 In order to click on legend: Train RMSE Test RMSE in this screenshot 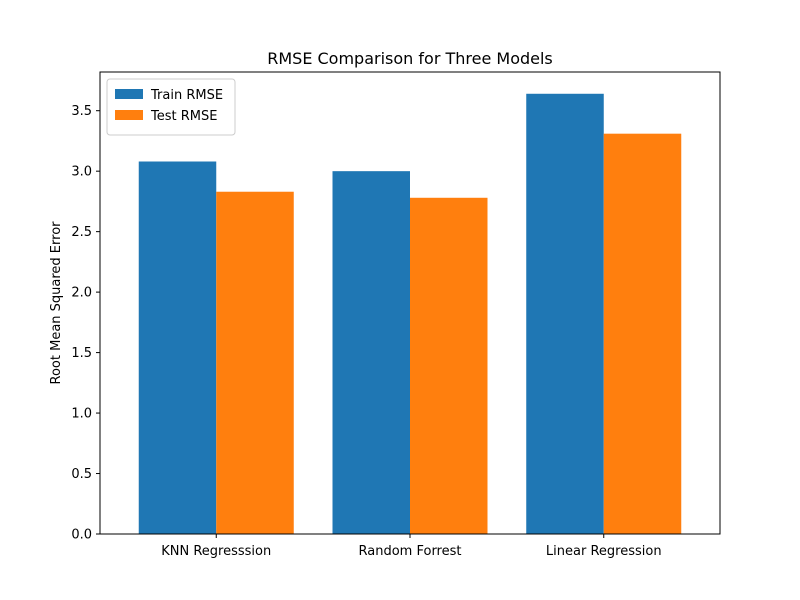, I will do `click(171, 107)`.